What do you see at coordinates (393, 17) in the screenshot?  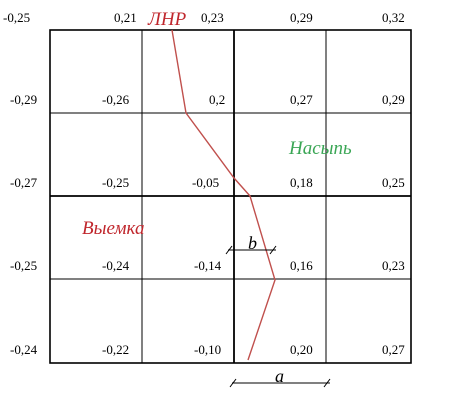 I see `node-value: 0,32` at bounding box center [393, 17].